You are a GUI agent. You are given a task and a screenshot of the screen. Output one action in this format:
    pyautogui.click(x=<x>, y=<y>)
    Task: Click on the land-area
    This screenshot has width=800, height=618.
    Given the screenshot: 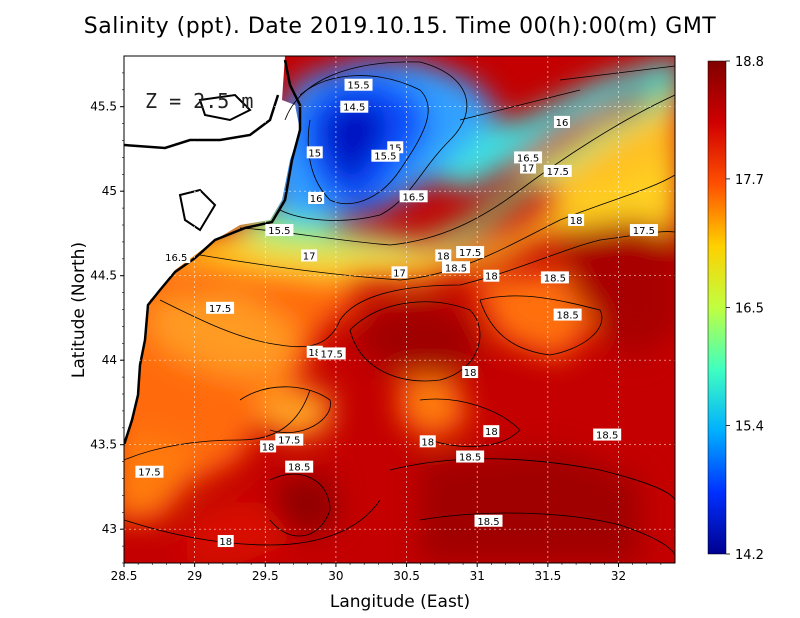 What is the action you would take?
    pyautogui.click(x=212, y=248)
    